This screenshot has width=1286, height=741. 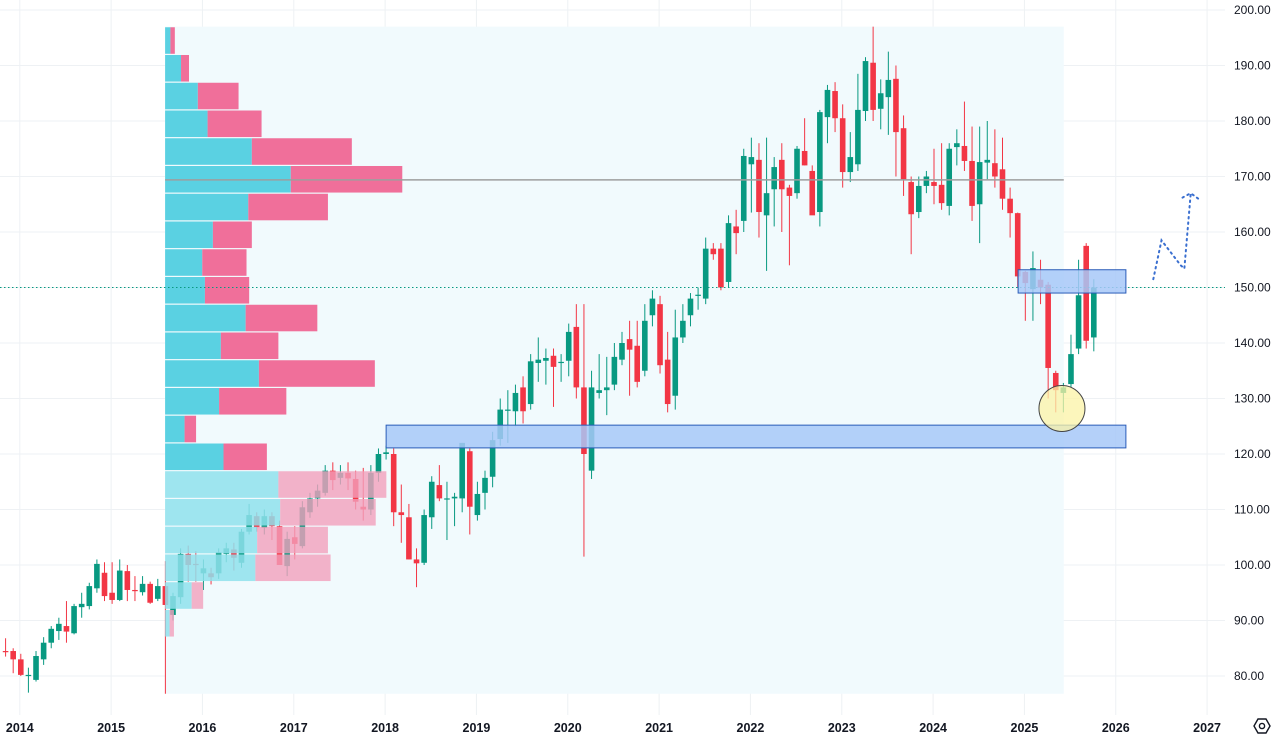 I want to click on y-tick-label: 190.00, so click(x=1252, y=66).